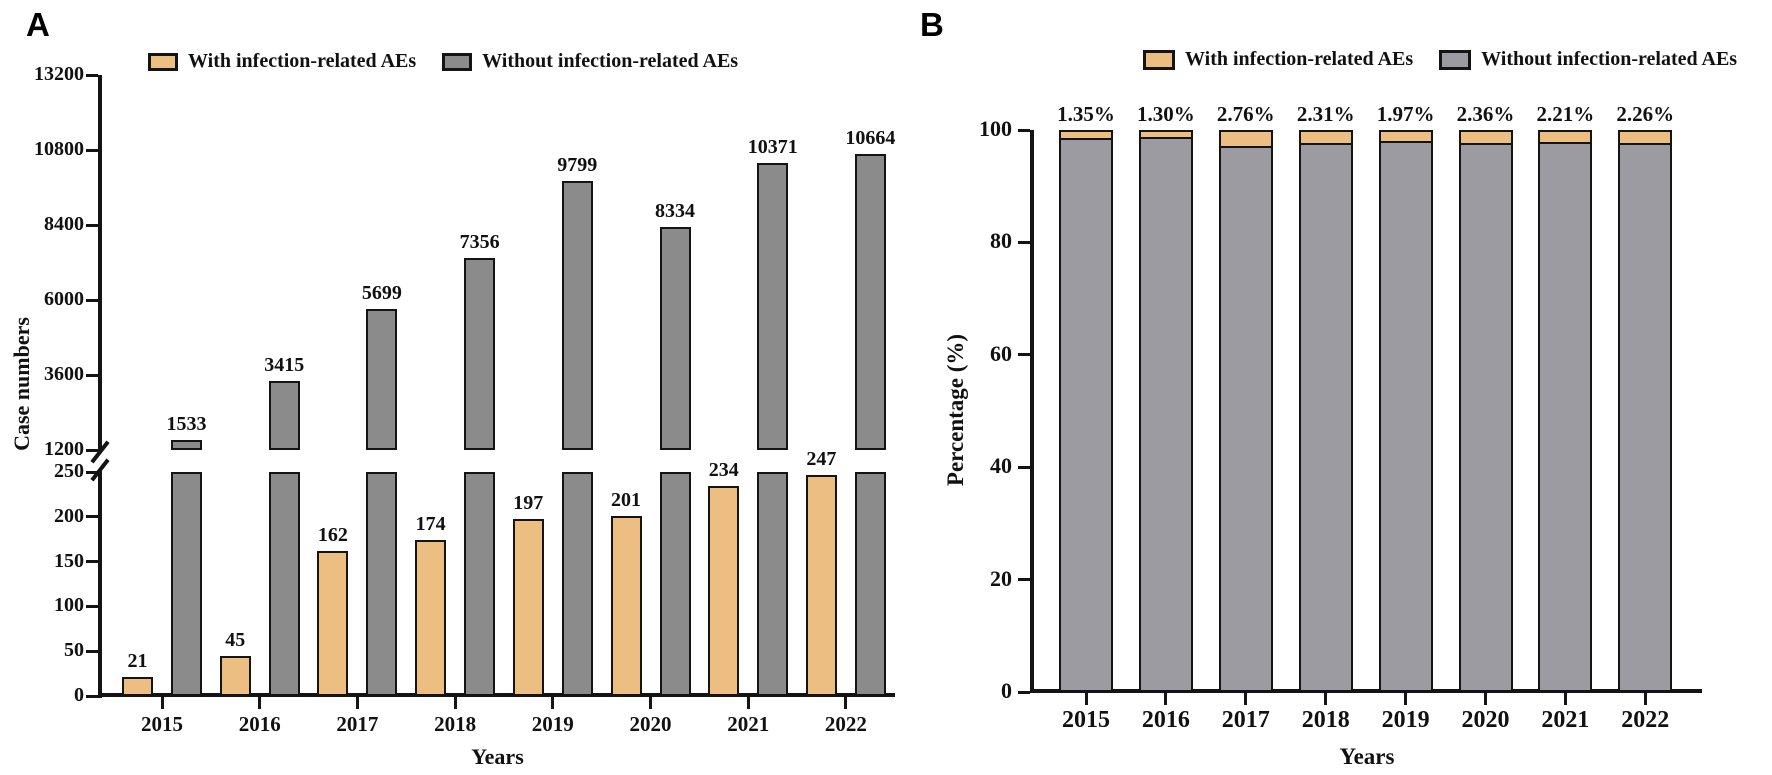 This screenshot has height=775, width=1772. What do you see at coordinates (100, 584) in the screenshot?
I see `panel-a-y-axis` at bounding box center [100, 584].